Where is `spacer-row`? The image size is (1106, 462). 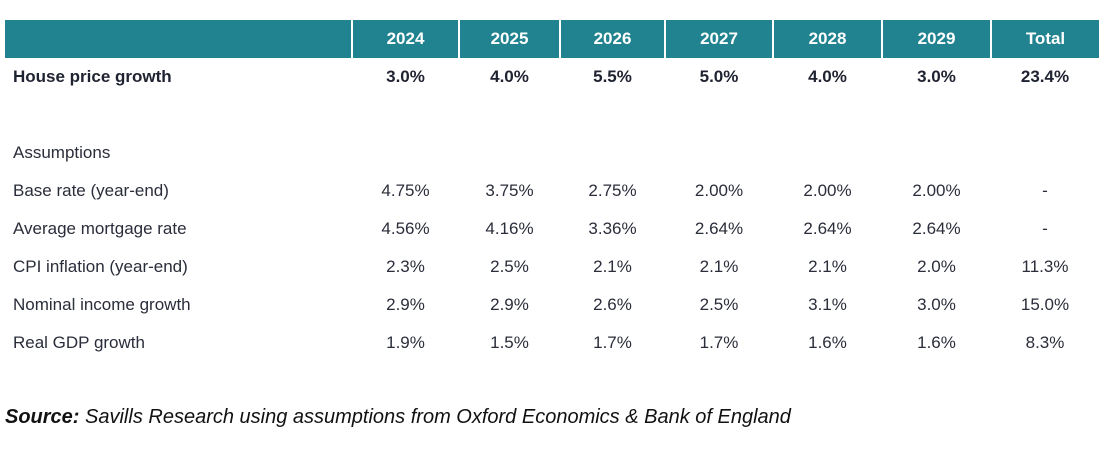
spacer-row is located at coordinates (552, 115).